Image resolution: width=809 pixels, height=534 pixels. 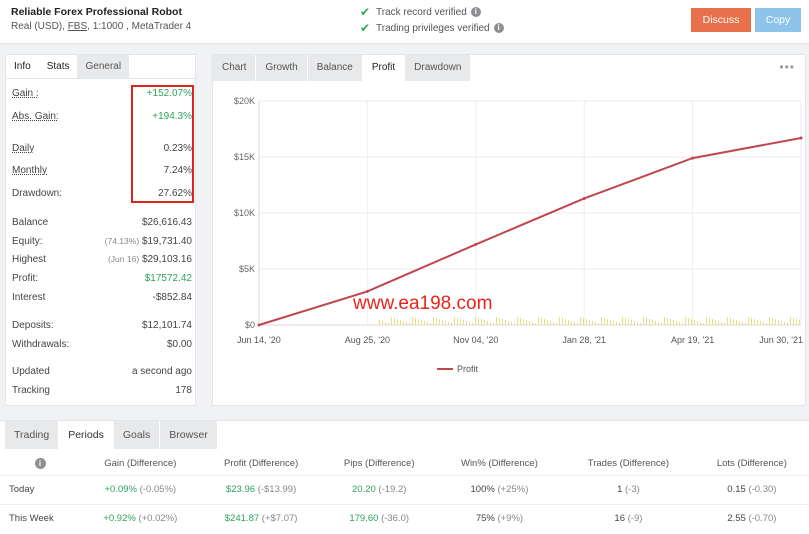 What do you see at coordinates (96, 12) in the screenshot?
I see `robot-title: Reliable Forex Professional Robot` at bounding box center [96, 12].